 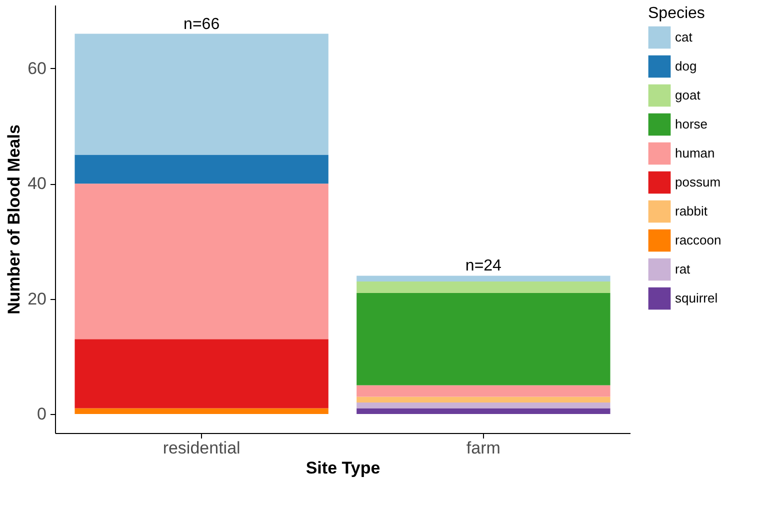 I want to click on legend-label: horse, so click(x=691, y=124).